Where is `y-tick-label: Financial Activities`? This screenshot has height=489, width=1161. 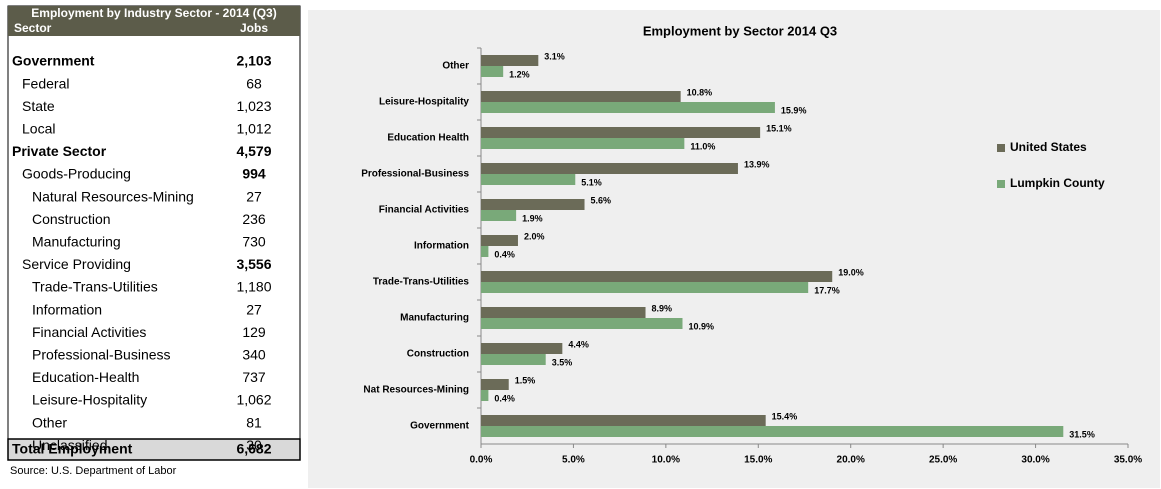 y-tick-label: Financial Activities is located at coordinates (424, 210).